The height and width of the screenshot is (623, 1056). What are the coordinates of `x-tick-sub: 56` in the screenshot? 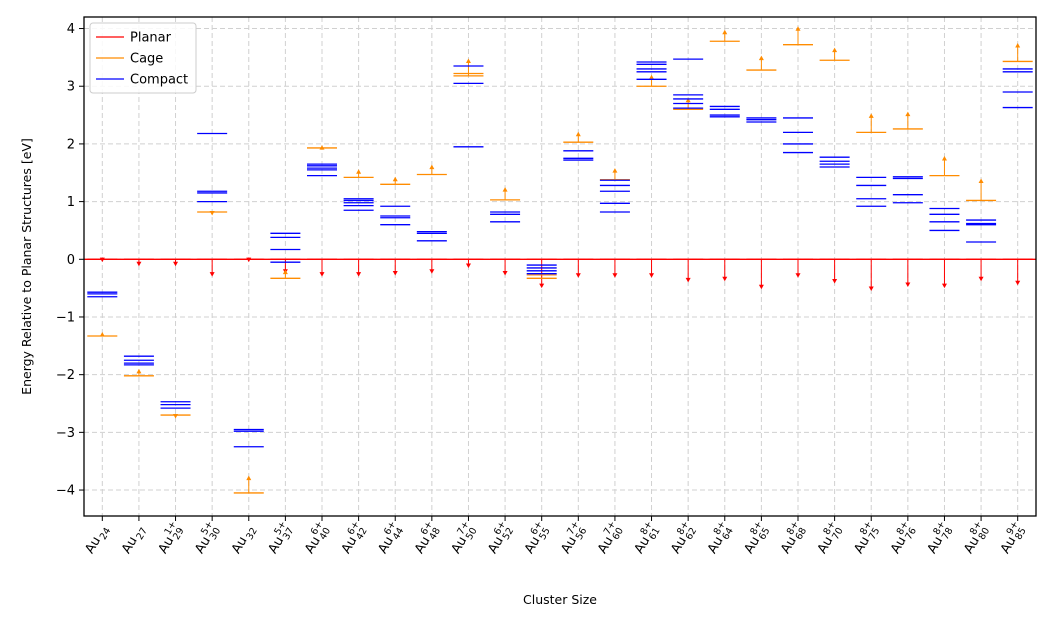 It's located at (582, 534).